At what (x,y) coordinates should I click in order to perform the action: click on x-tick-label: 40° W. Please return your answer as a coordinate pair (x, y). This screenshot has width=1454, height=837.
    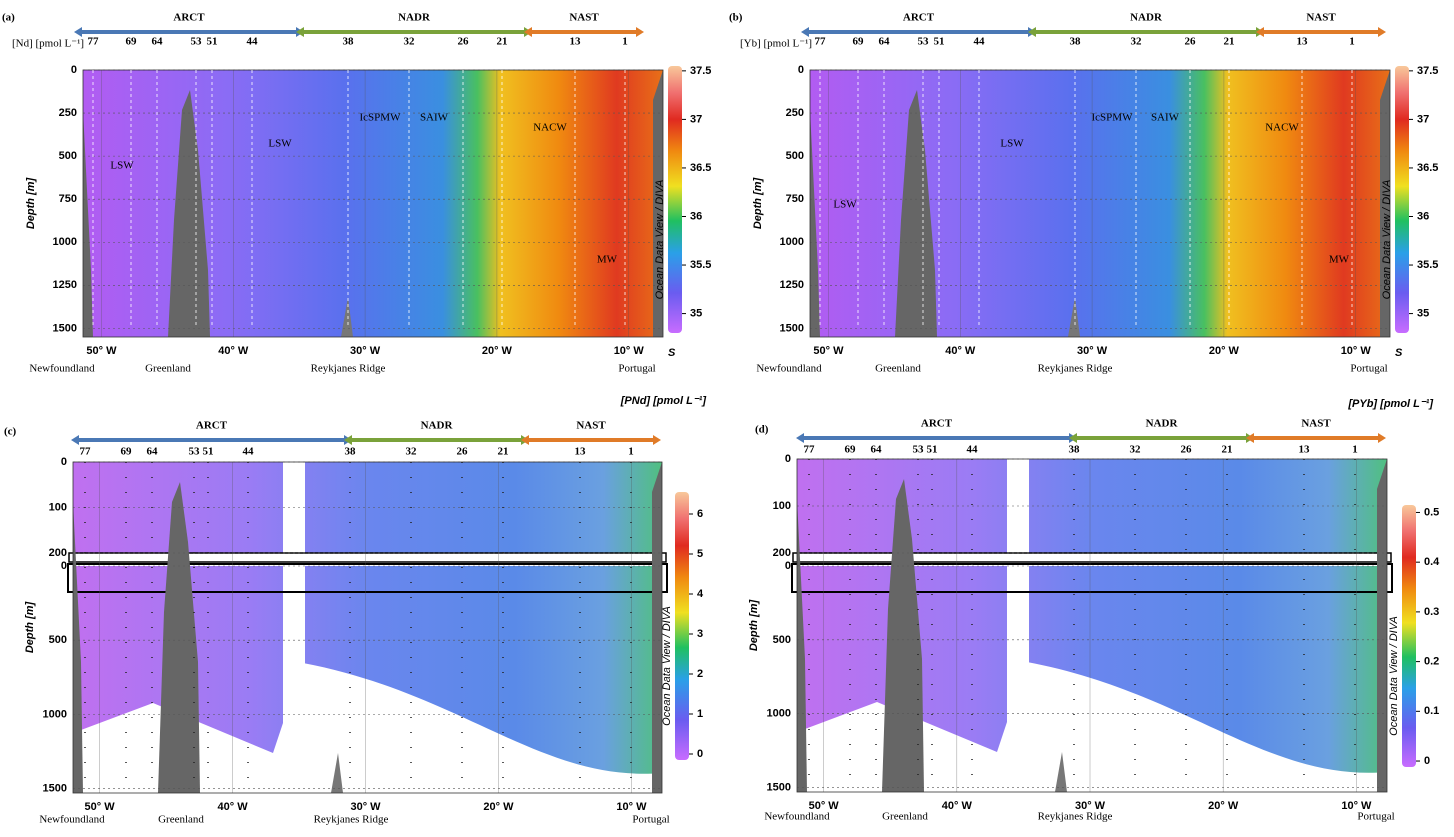
    Looking at the image, I should click on (233, 807).